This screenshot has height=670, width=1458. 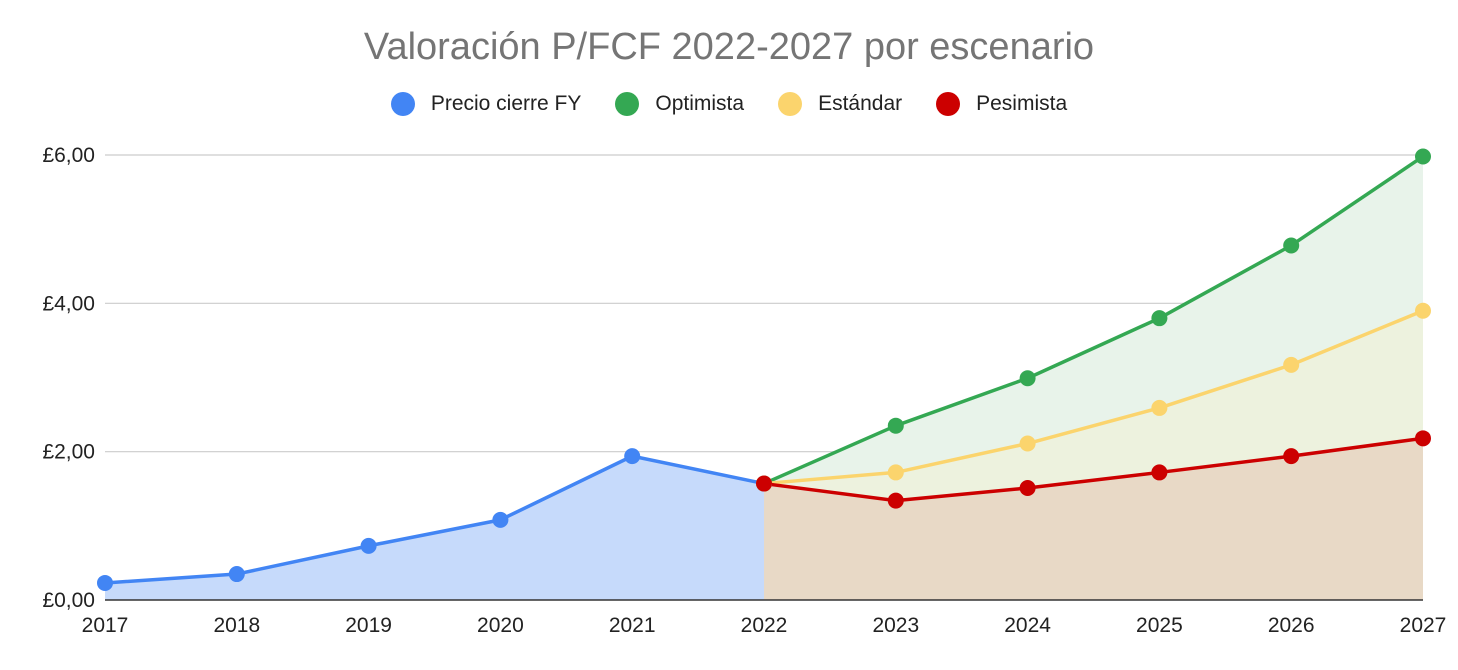 What do you see at coordinates (68, 155) in the screenshot?
I see `y-tick-label: £6,00` at bounding box center [68, 155].